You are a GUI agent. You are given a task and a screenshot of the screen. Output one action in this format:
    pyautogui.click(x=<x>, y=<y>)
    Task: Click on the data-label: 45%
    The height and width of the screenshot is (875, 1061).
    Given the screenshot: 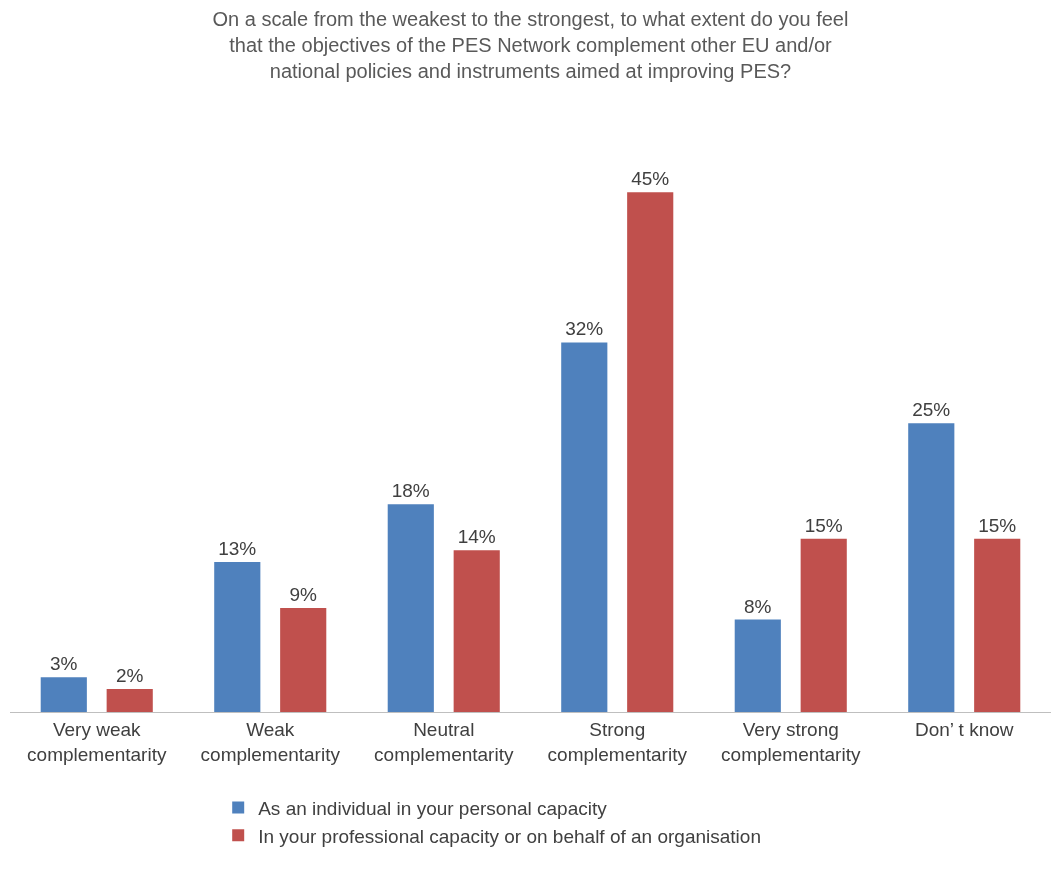 What is the action you would take?
    pyautogui.click(x=650, y=179)
    